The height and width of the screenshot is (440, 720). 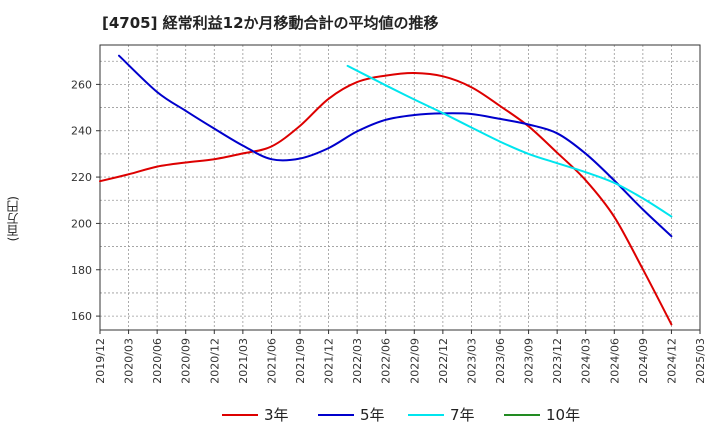 What do you see at coordinates (81, 270) in the screenshot?
I see `y-tick-label: 180` at bounding box center [81, 270].